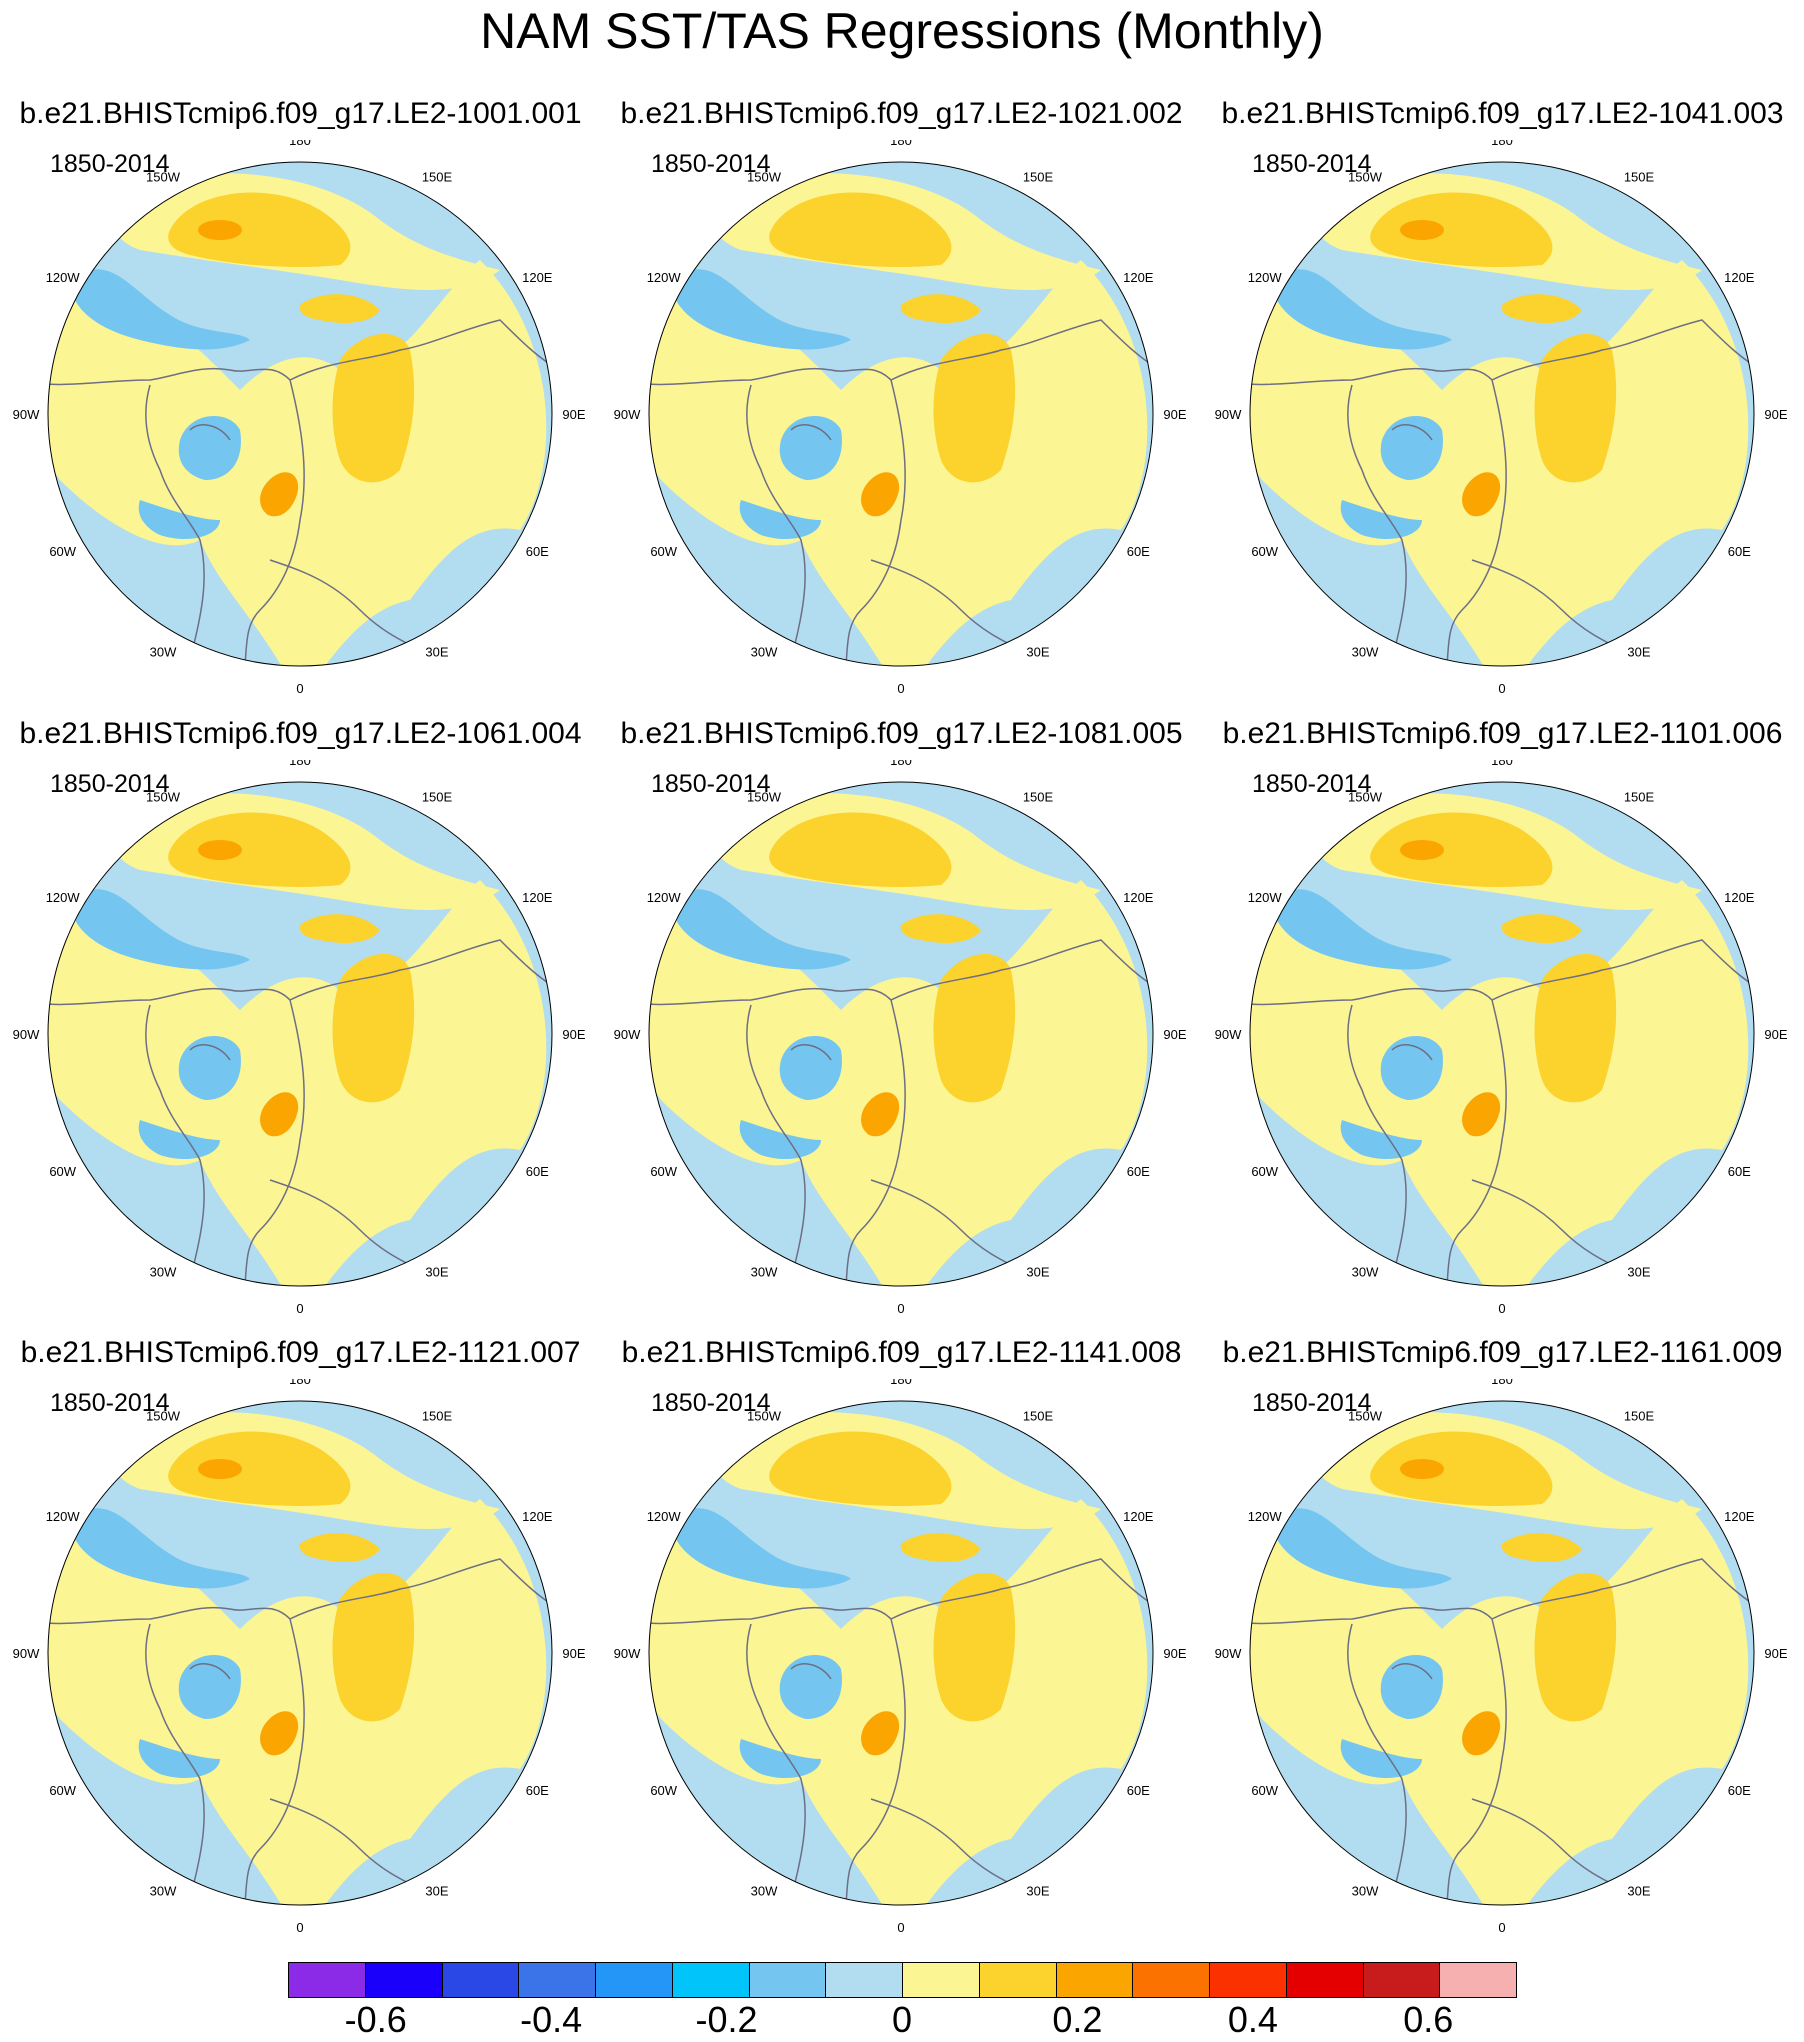 This screenshot has height=2042, width=1804. Describe the element at coordinates (901, 113) in the screenshot. I see `panel-title: b.e21.BHISTcmip6.f09_g17.LE2-1021.002` at that location.